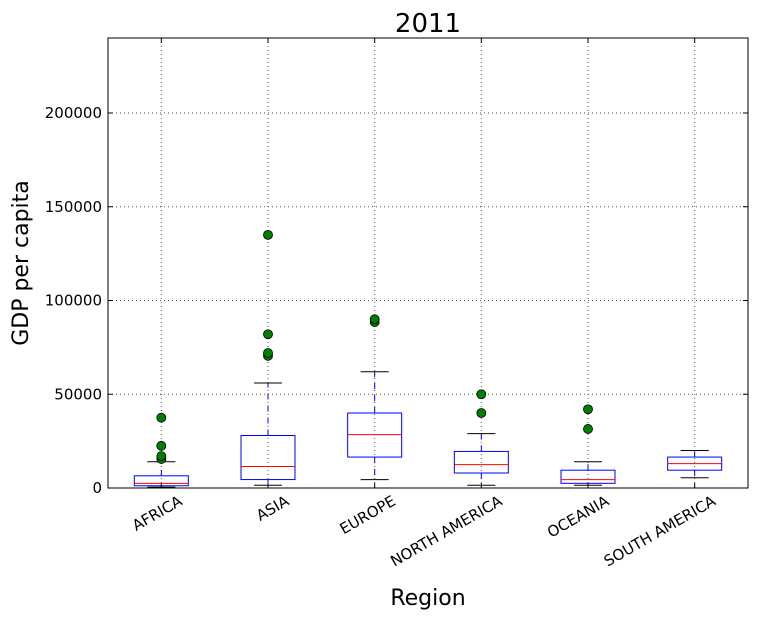  Describe the element at coordinates (97, 488) in the screenshot. I see `y-tick-label: 0` at that location.